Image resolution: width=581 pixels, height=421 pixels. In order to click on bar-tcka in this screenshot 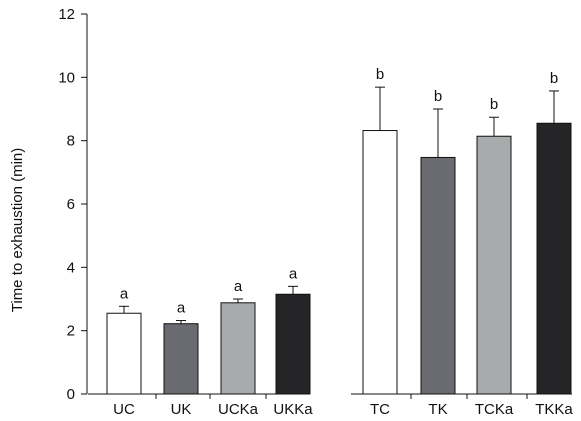, I will do `click(494, 265)`.